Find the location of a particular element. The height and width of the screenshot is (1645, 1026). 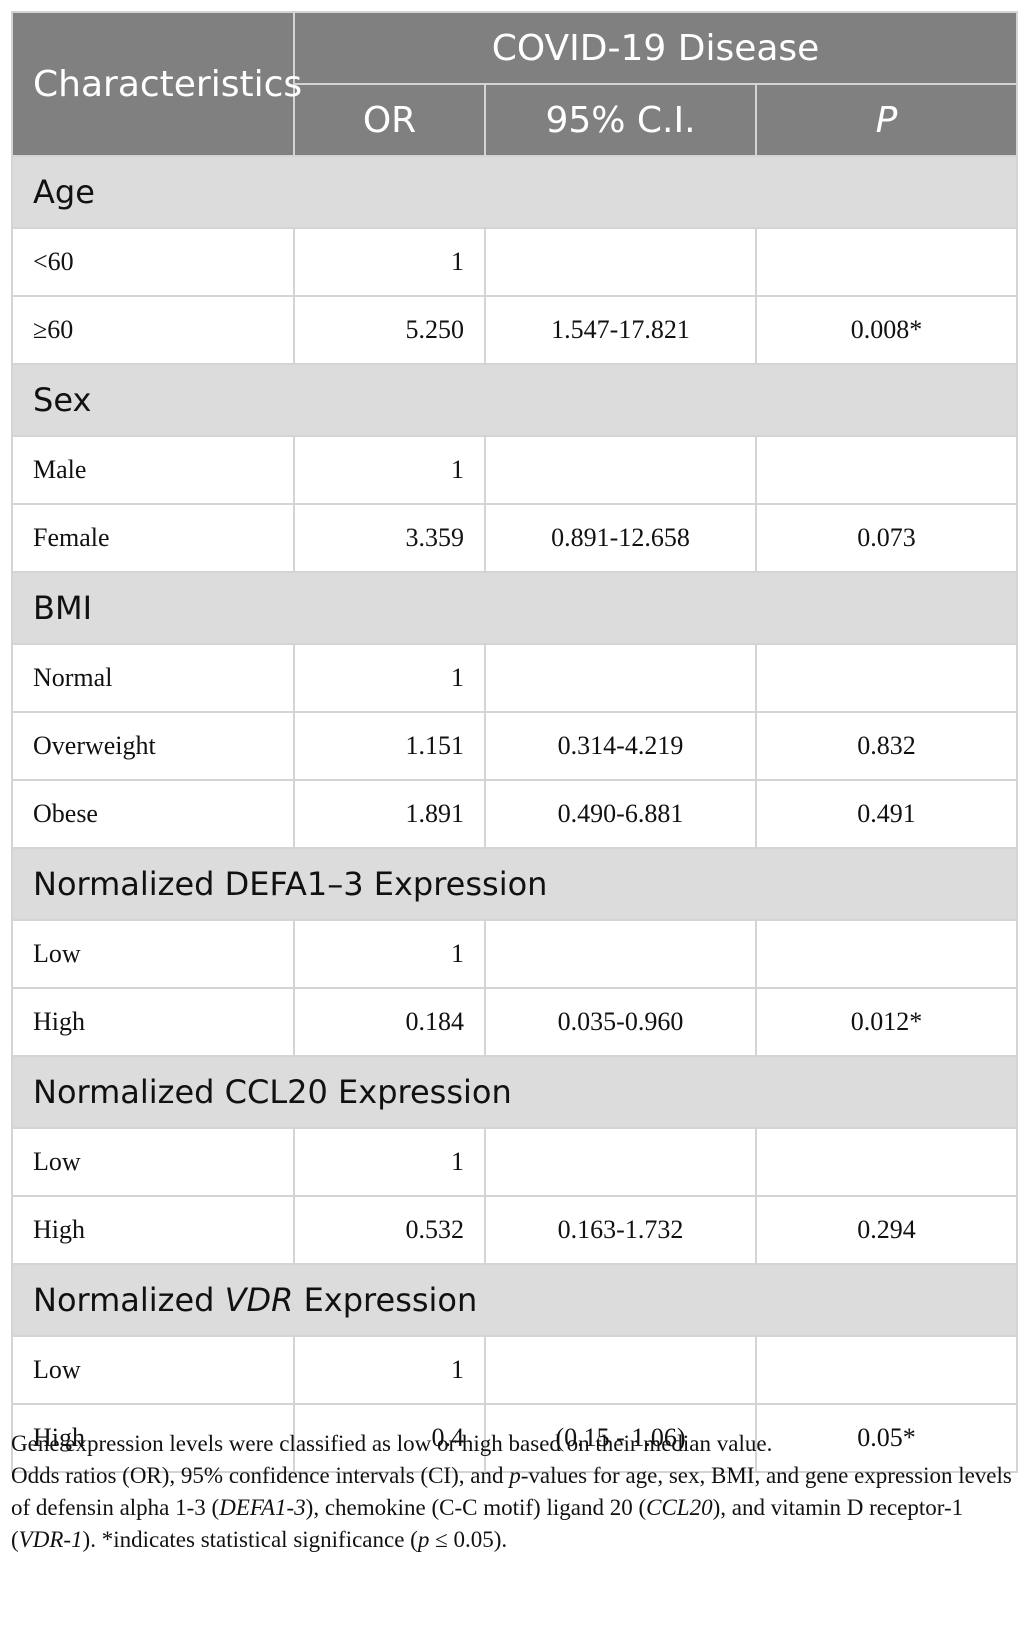

odds-ratio-cell: 0.184 is located at coordinates (389, 1022).